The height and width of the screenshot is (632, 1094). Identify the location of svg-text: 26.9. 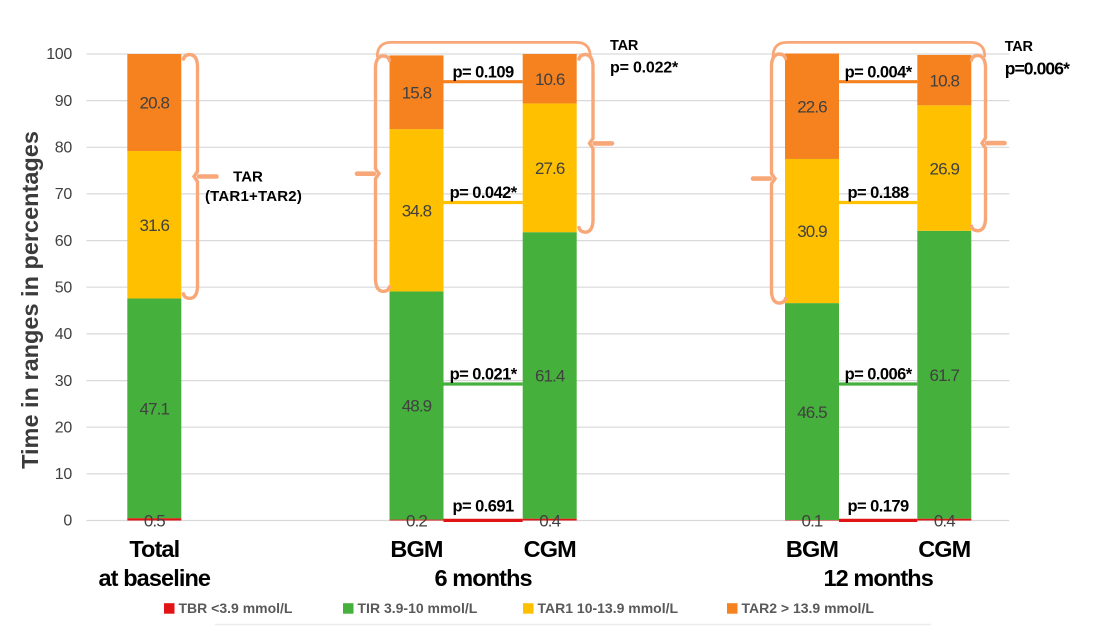
(945, 168).